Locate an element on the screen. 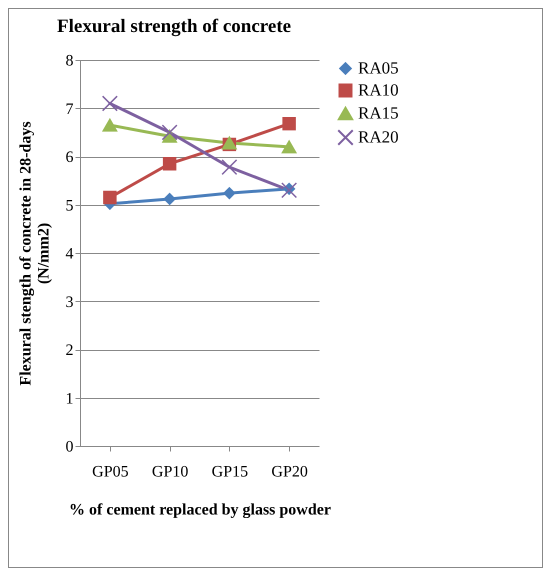 The height and width of the screenshot is (569, 553). y-tick-label: 1 is located at coordinates (70, 399).